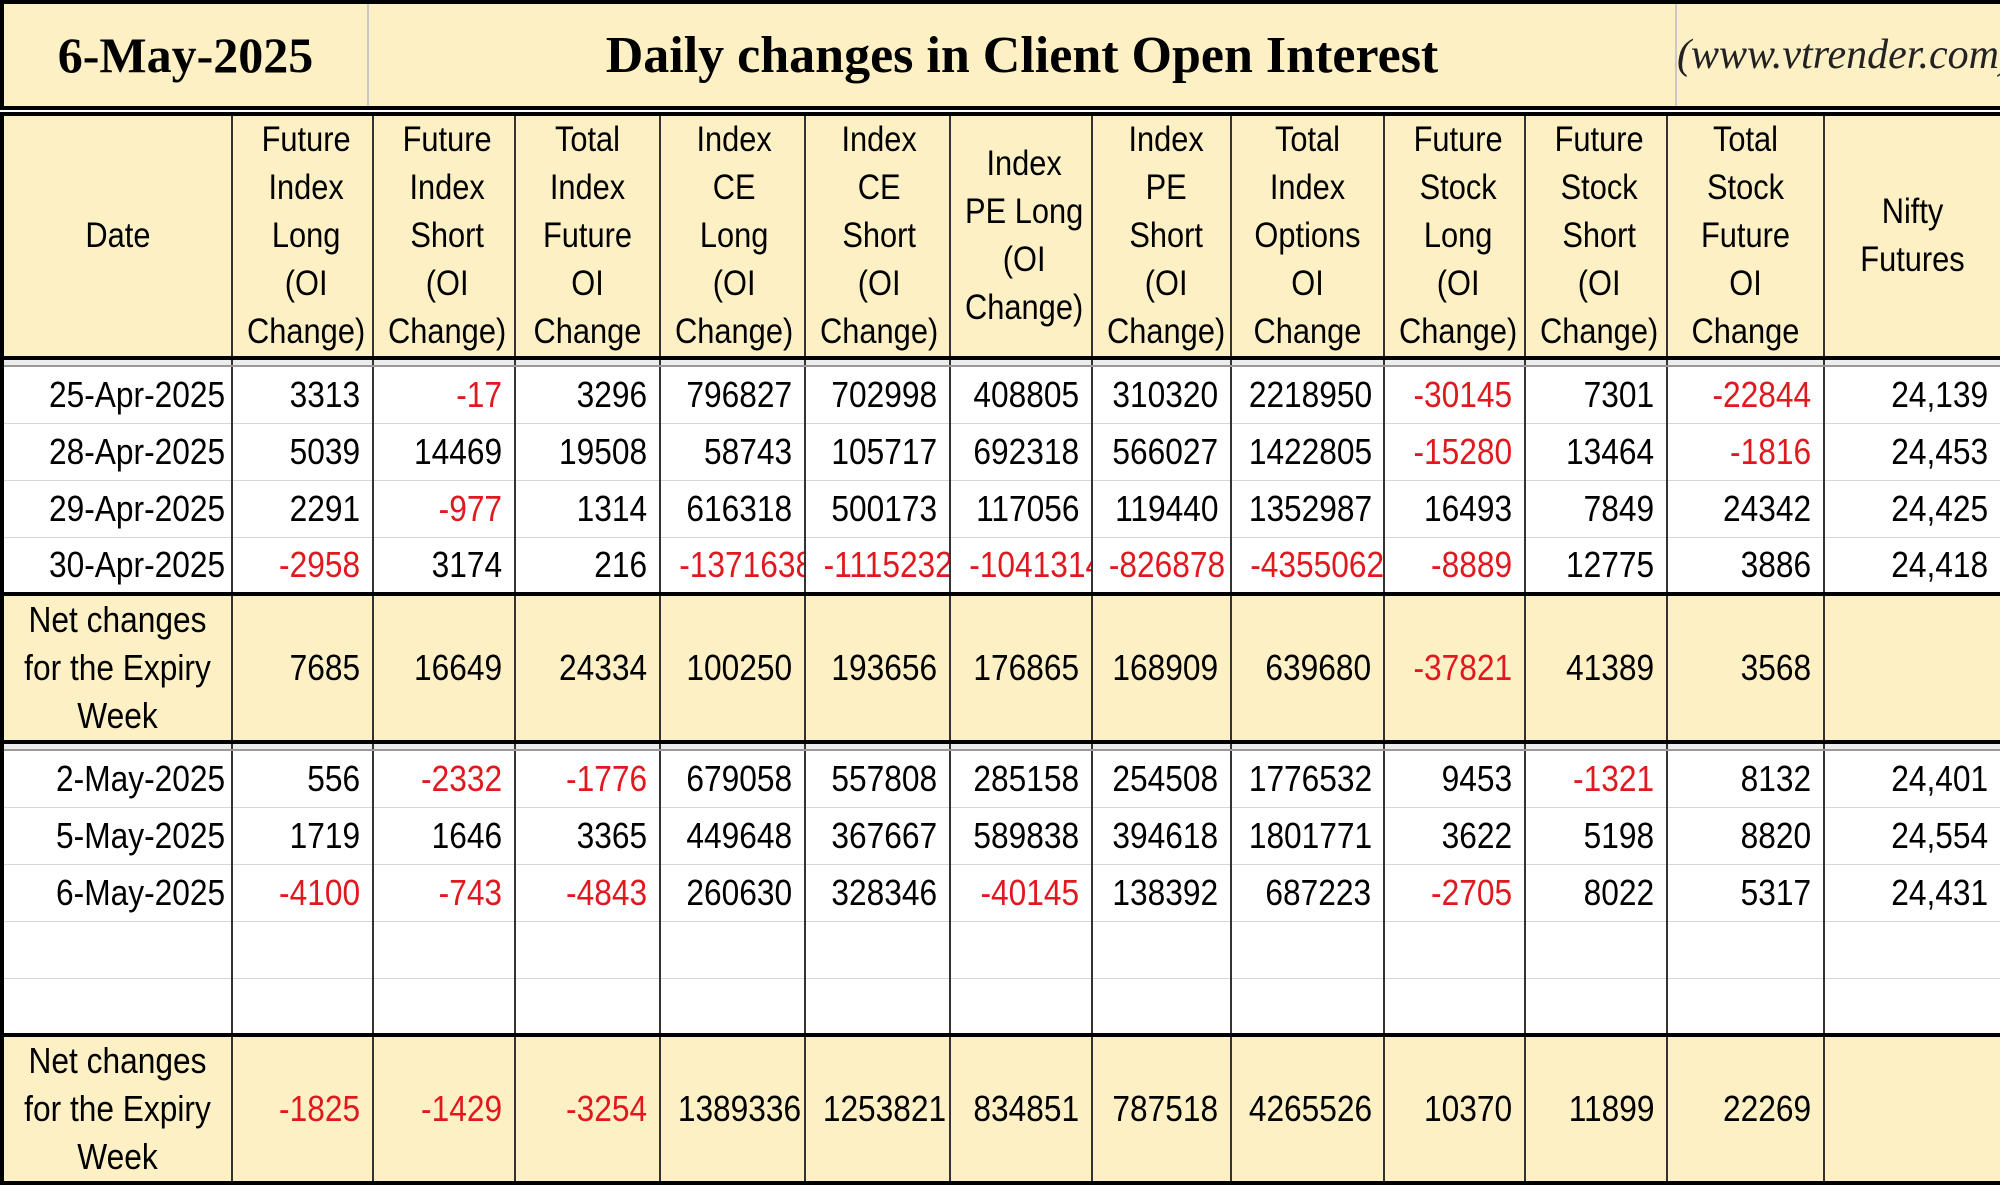 This screenshot has height=1185, width=2000. Describe the element at coordinates (444, 452) in the screenshot. I see `cell-future-index-short: 14469` at that location.